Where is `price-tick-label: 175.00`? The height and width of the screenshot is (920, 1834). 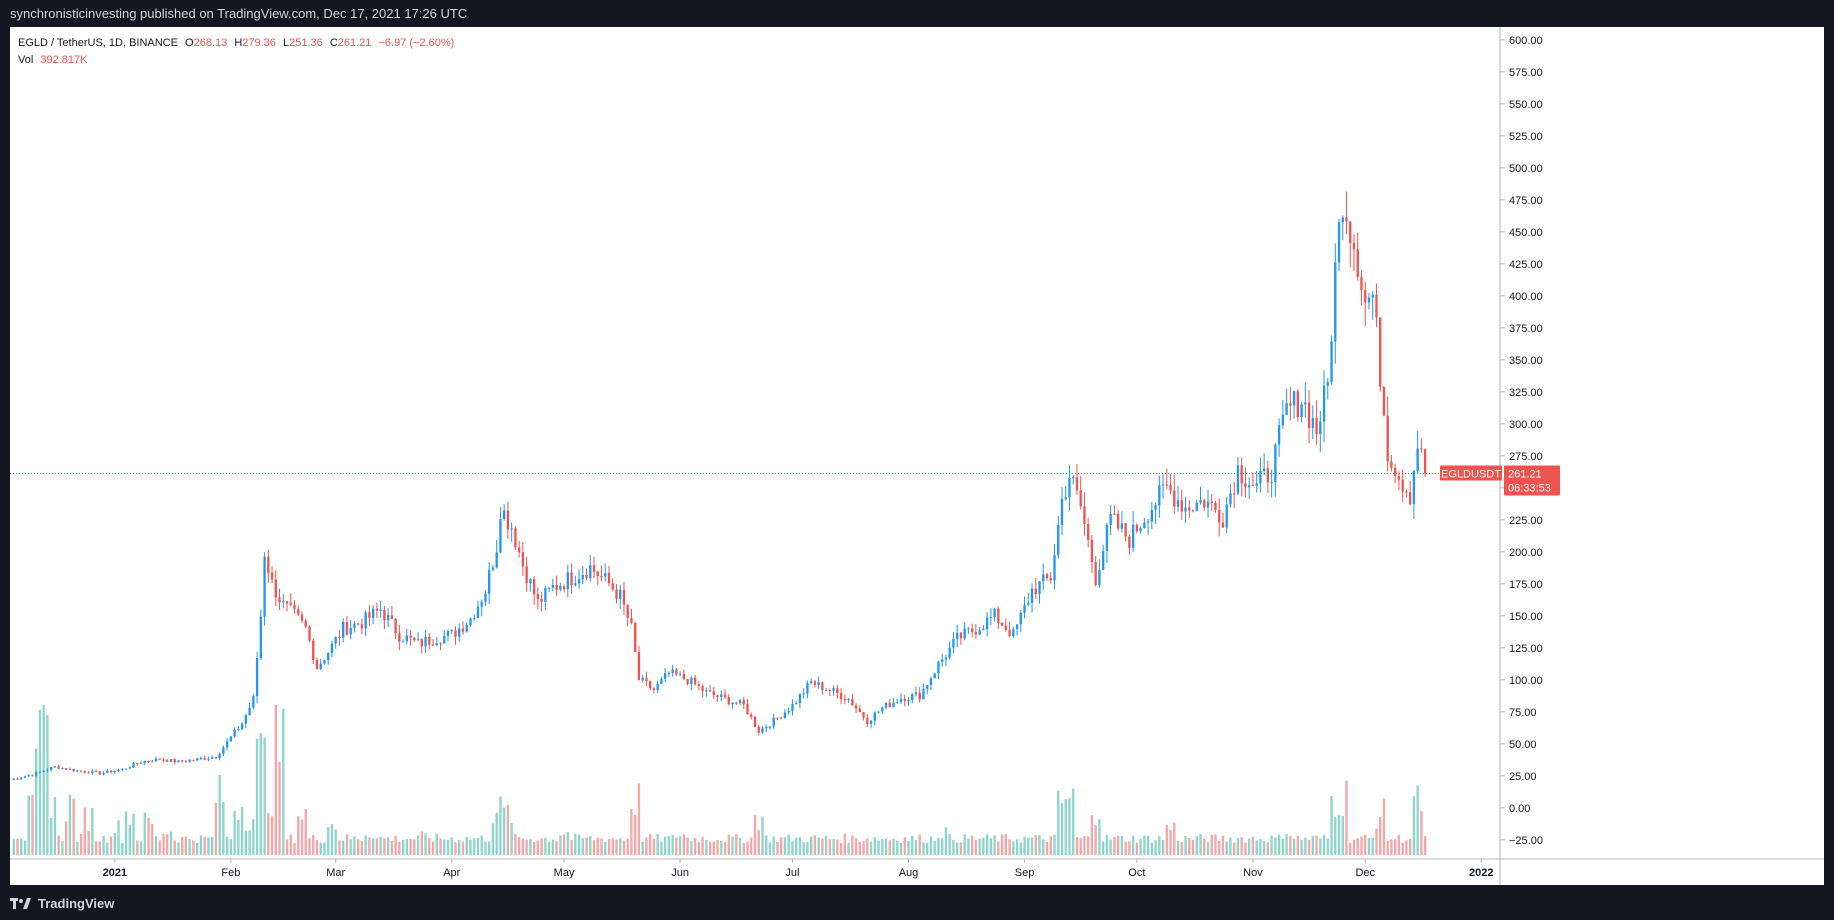
price-tick-label: 175.00 is located at coordinates (1526, 585).